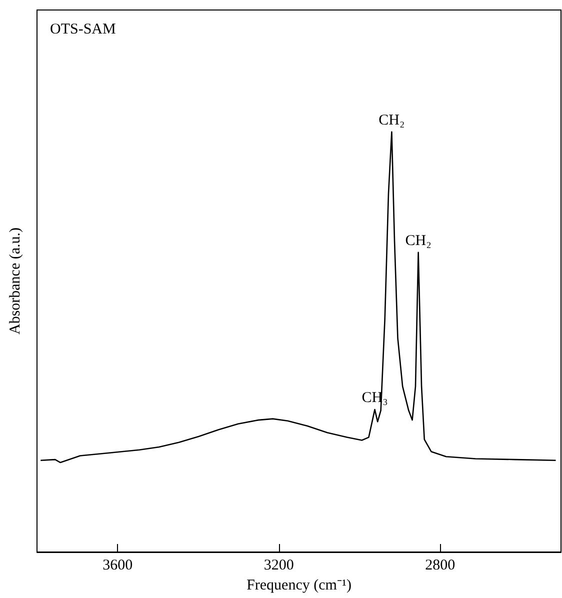  Describe the element at coordinates (83, 30) in the screenshot. I see `text: OTS-SAM` at that location.